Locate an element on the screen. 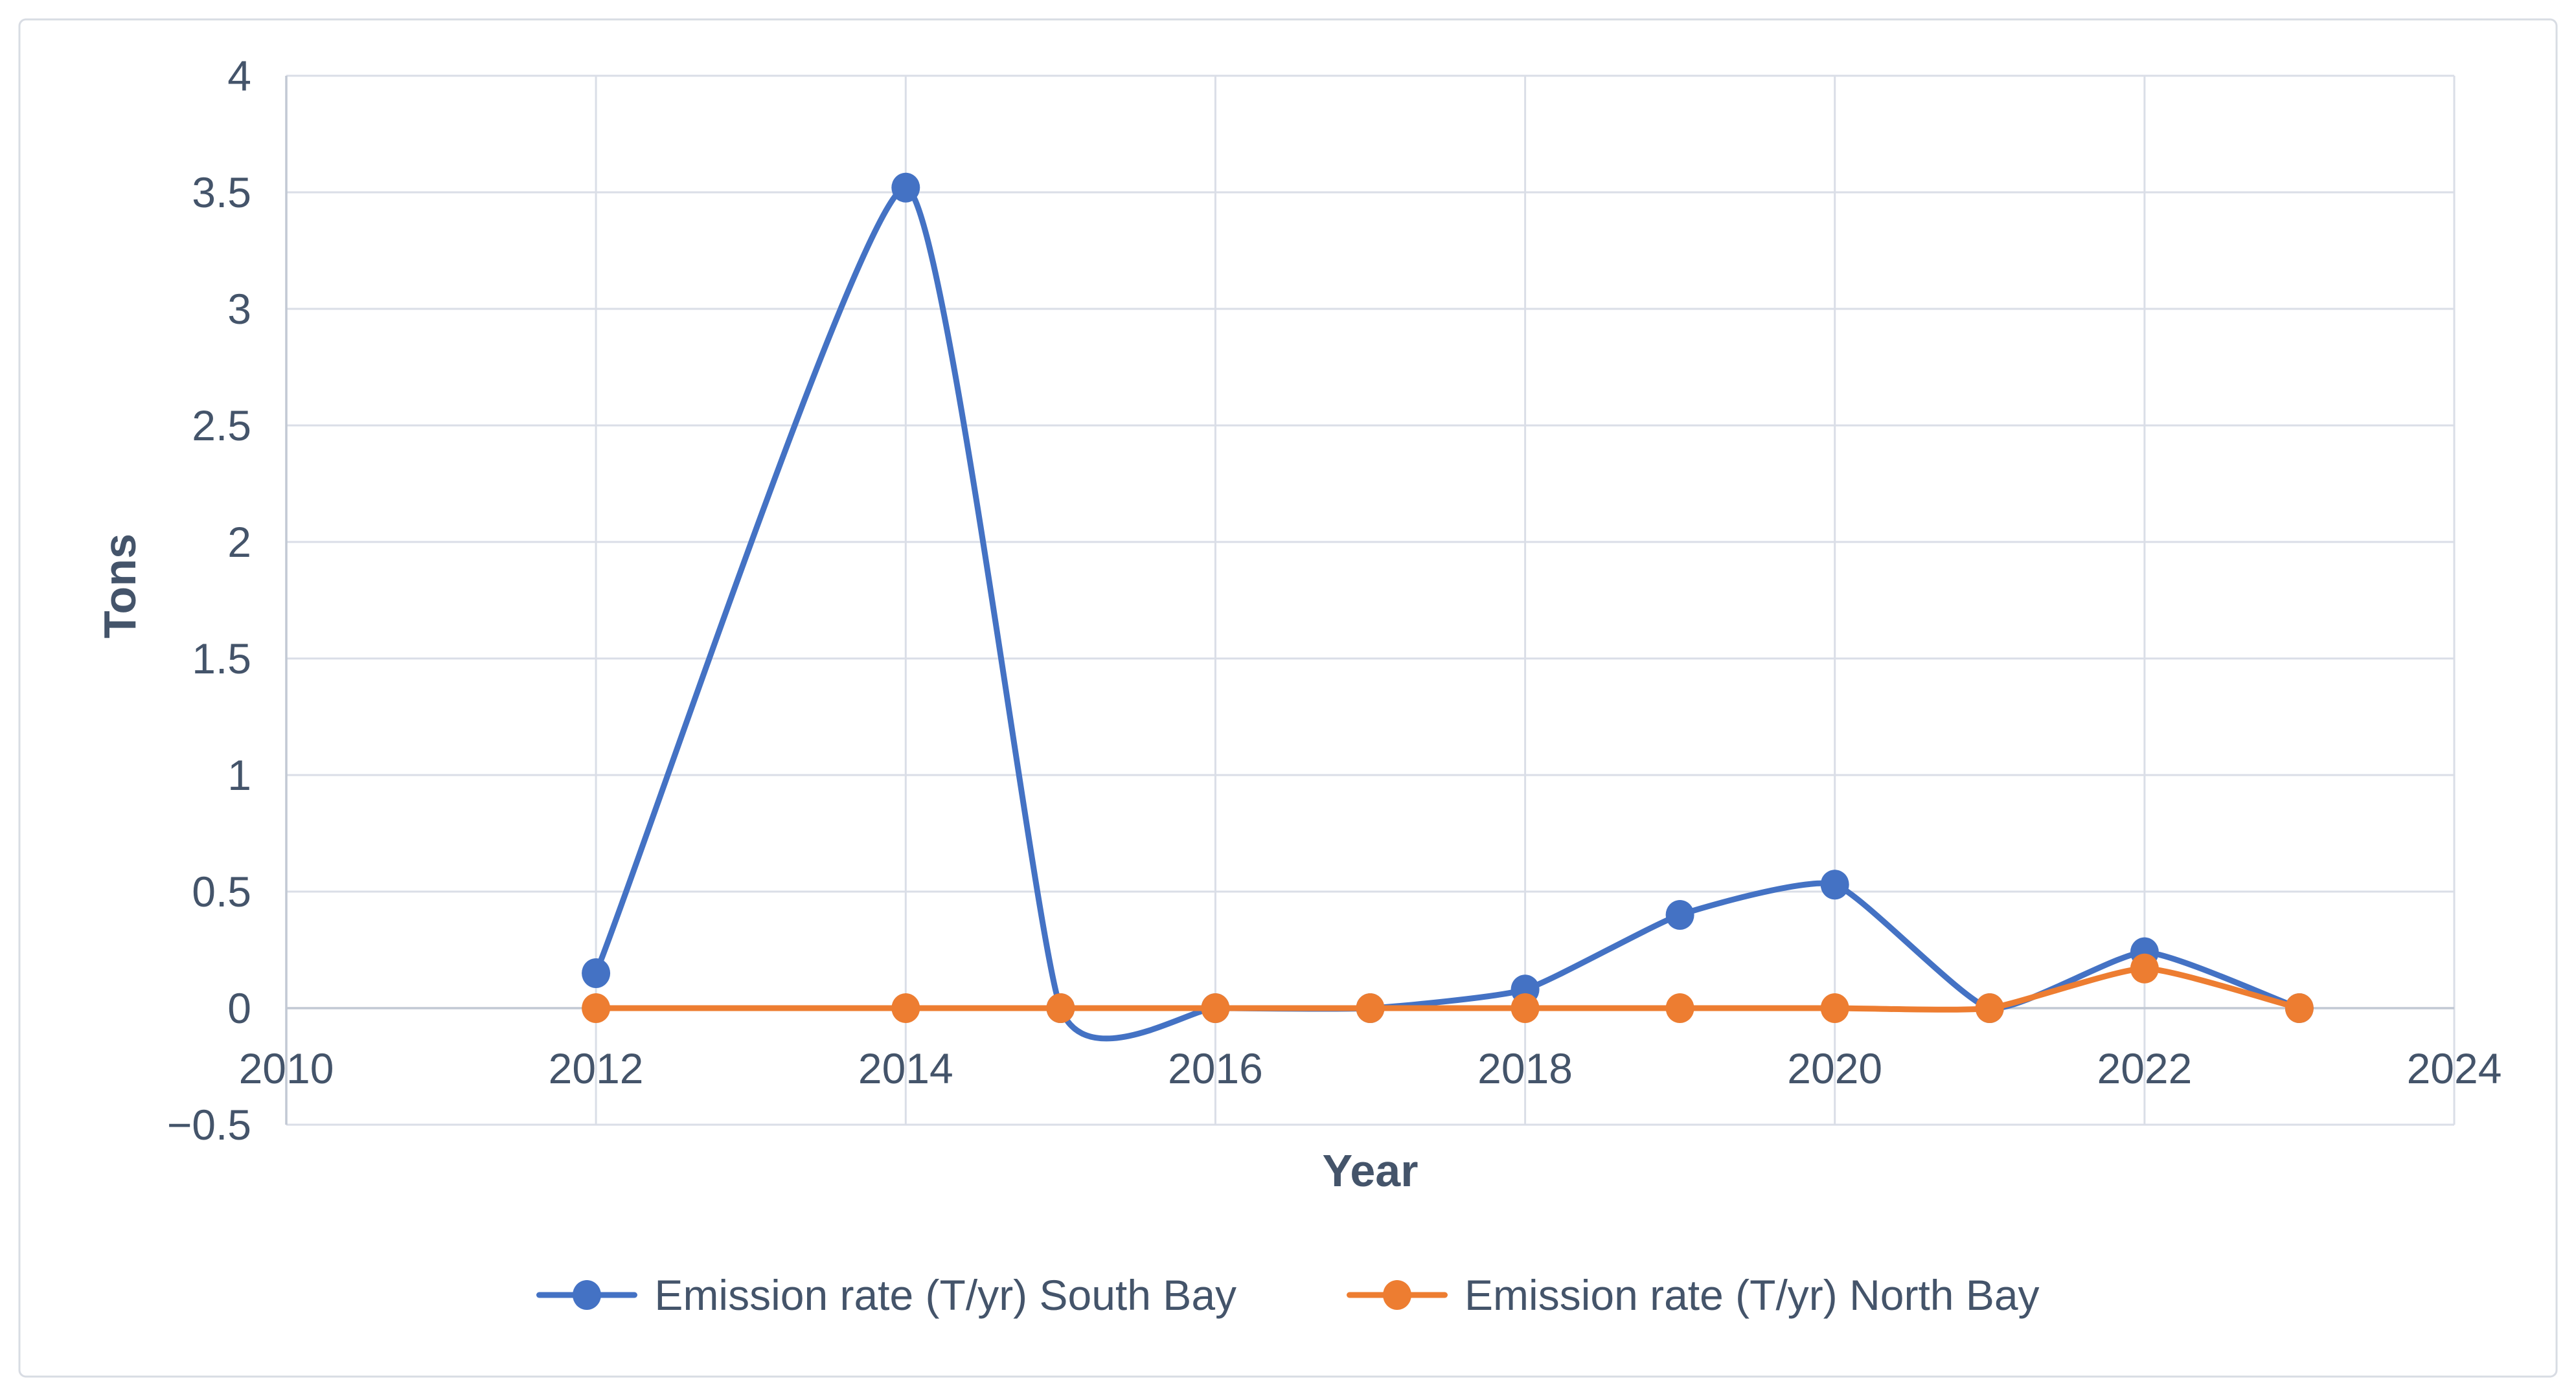 The image size is (2576, 1396). x-tick-label: 2024 is located at coordinates (2454, 1068).